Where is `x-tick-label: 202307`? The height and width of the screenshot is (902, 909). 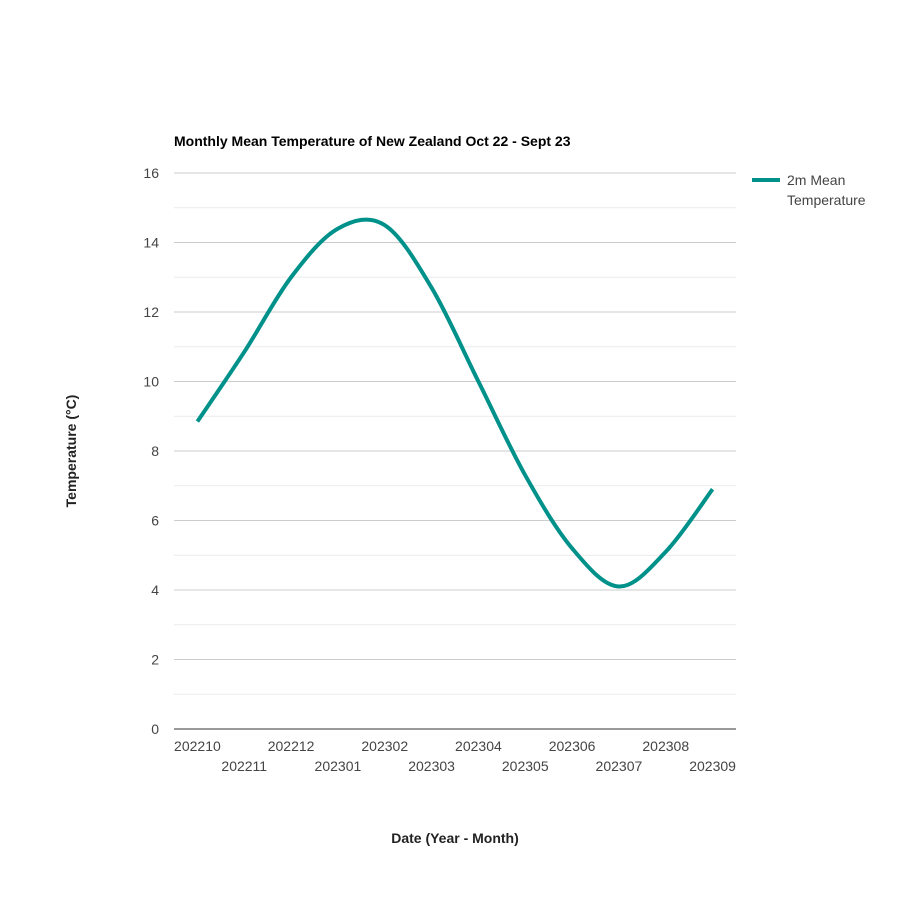
x-tick-label: 202307 is located at coordinates (619, 766).